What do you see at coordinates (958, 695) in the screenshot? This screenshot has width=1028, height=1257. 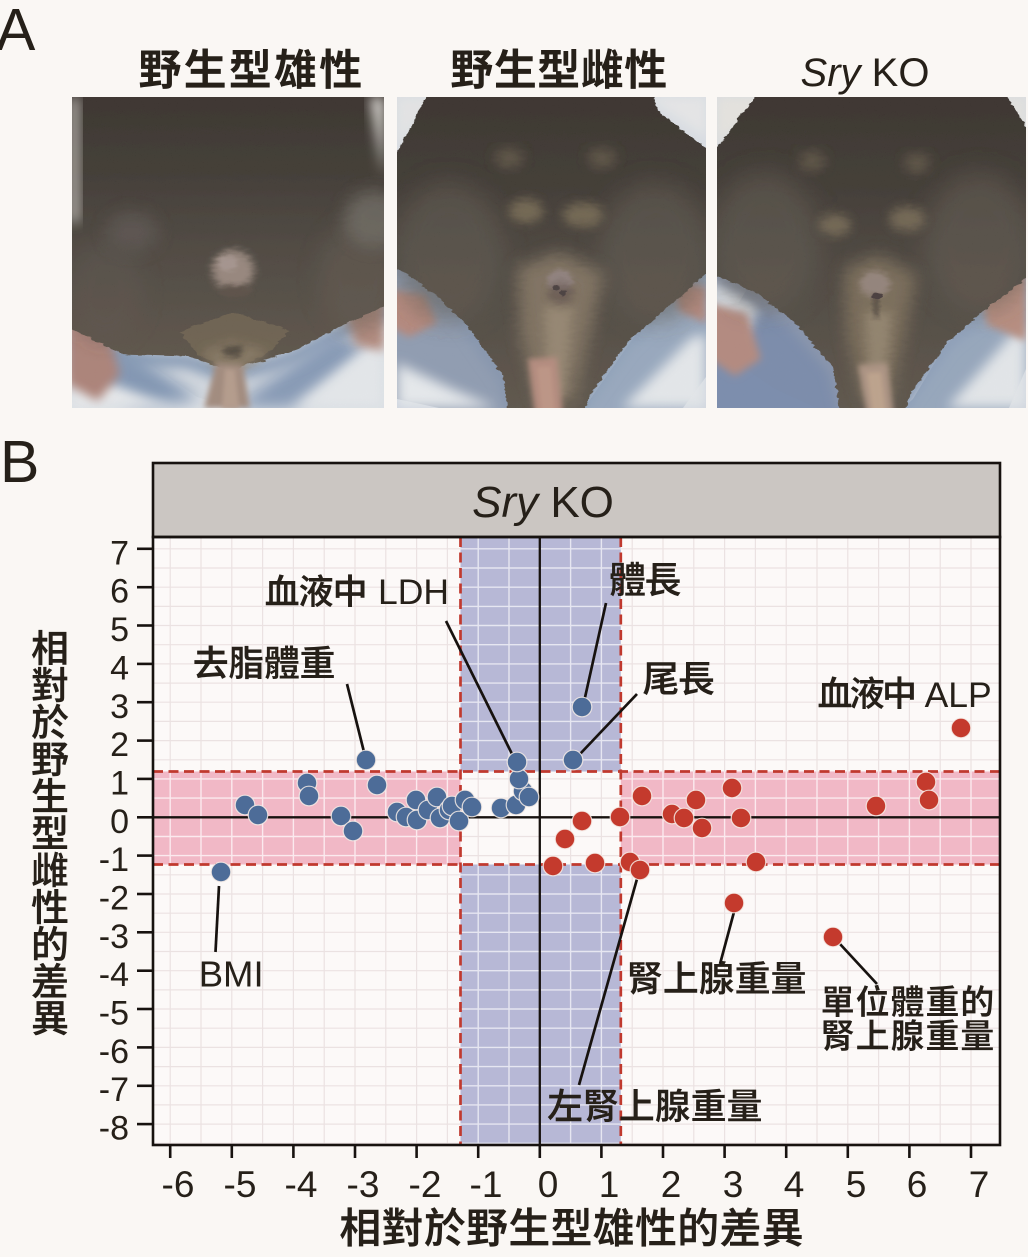 I see `svg-text: ALP` at bounding box center [958, 695].